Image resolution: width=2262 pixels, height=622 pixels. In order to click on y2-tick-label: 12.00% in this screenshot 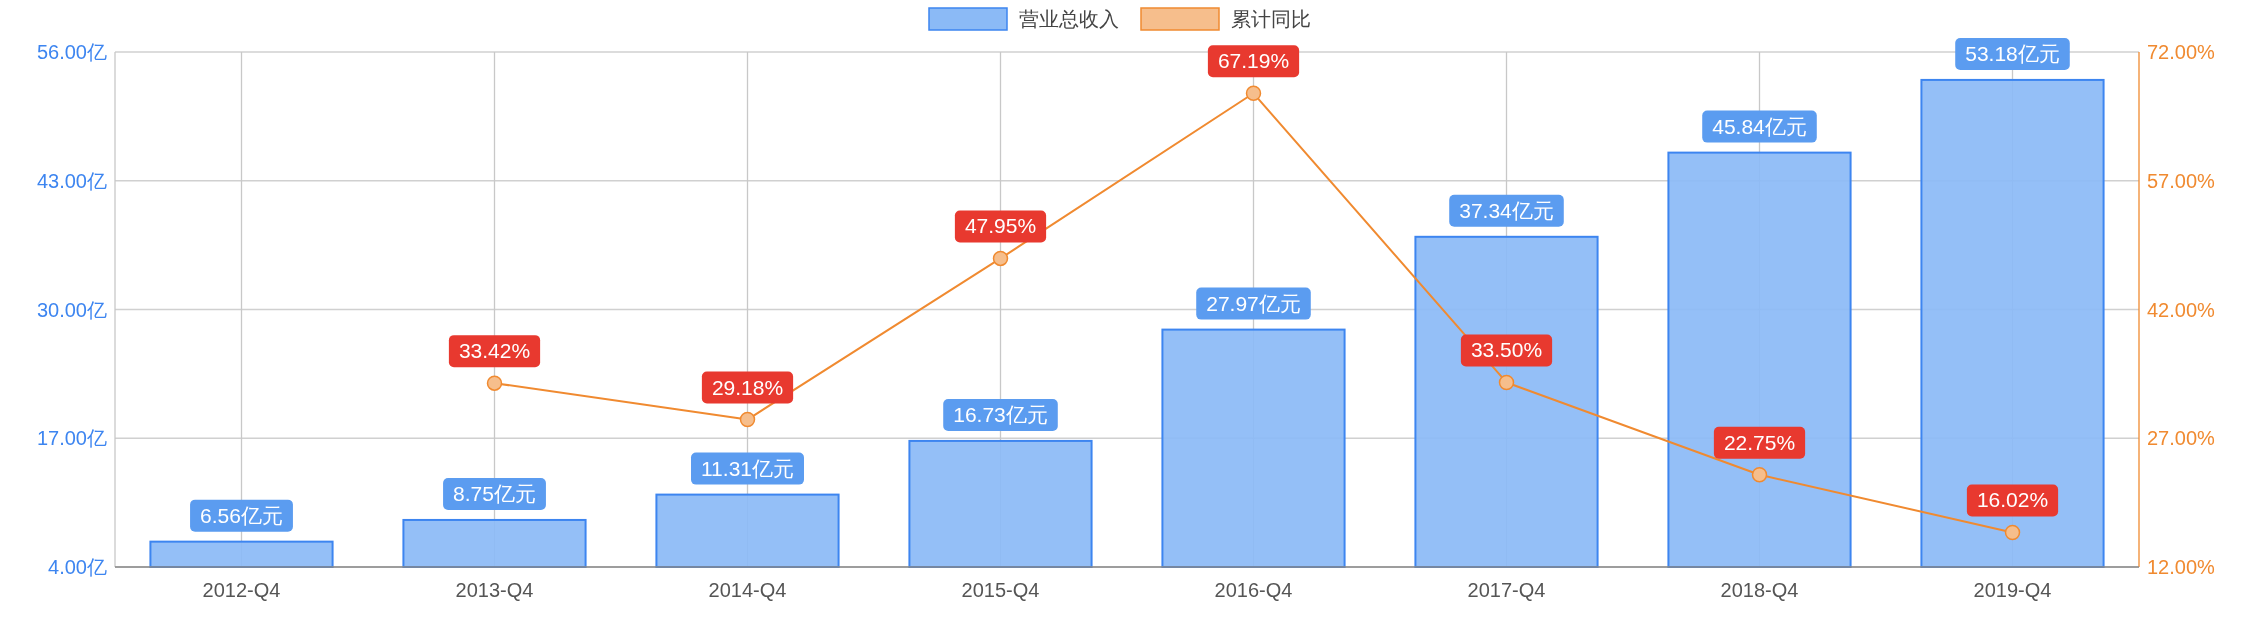, I will do `click(2181, 567)`.